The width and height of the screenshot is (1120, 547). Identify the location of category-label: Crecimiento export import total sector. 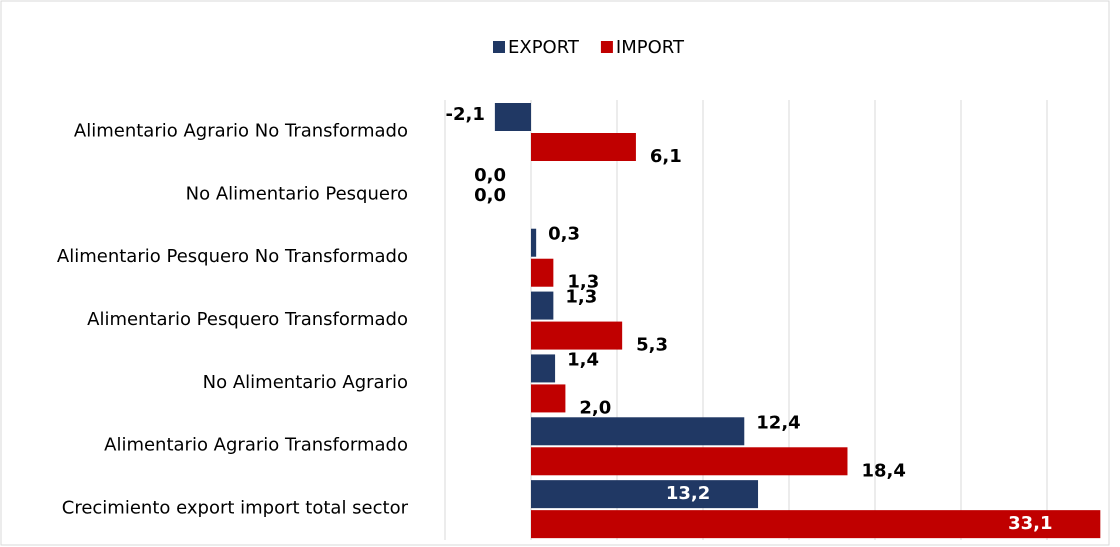
(235, 508).